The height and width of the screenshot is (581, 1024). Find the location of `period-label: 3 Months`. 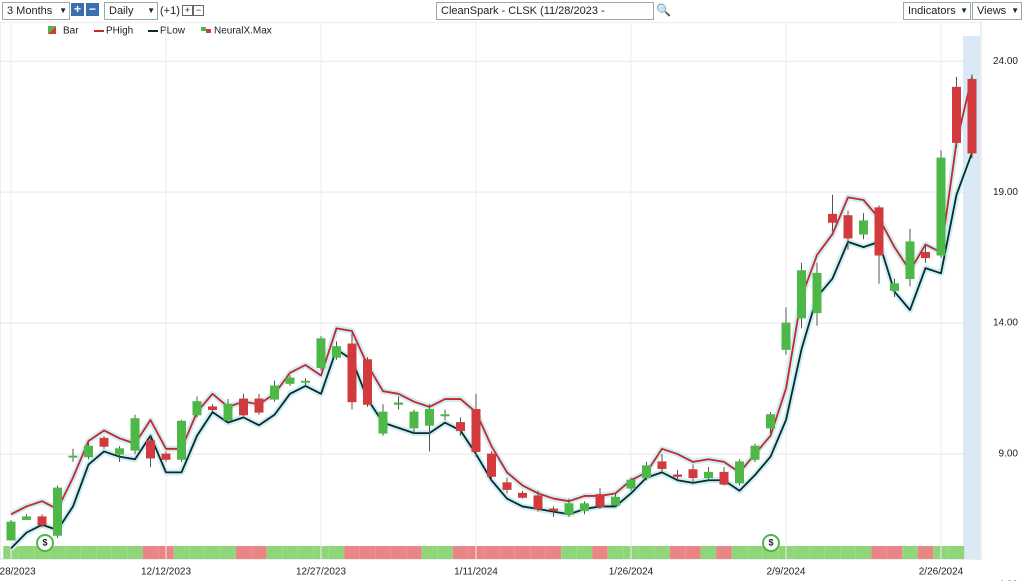

period-label: 3 Months is located at coordinates (30, 11).